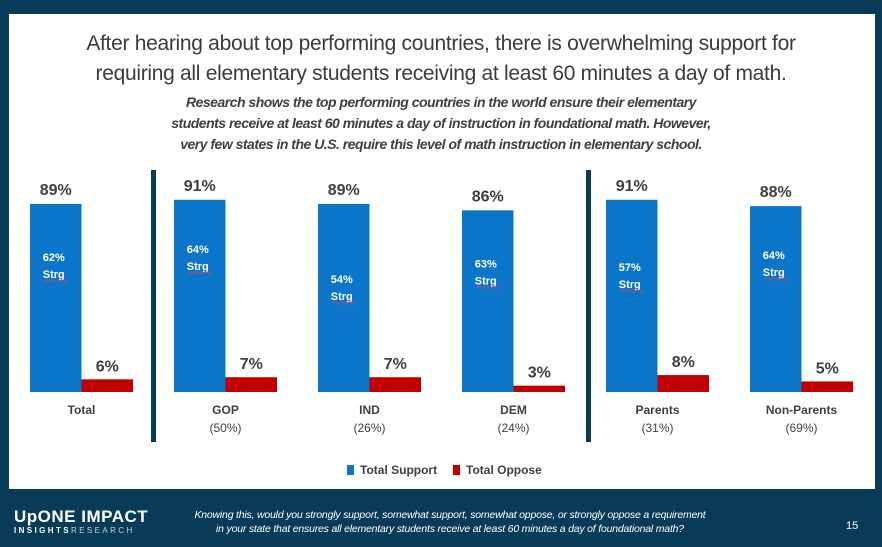  I want to click on category-label: IND, so click(369, 410).